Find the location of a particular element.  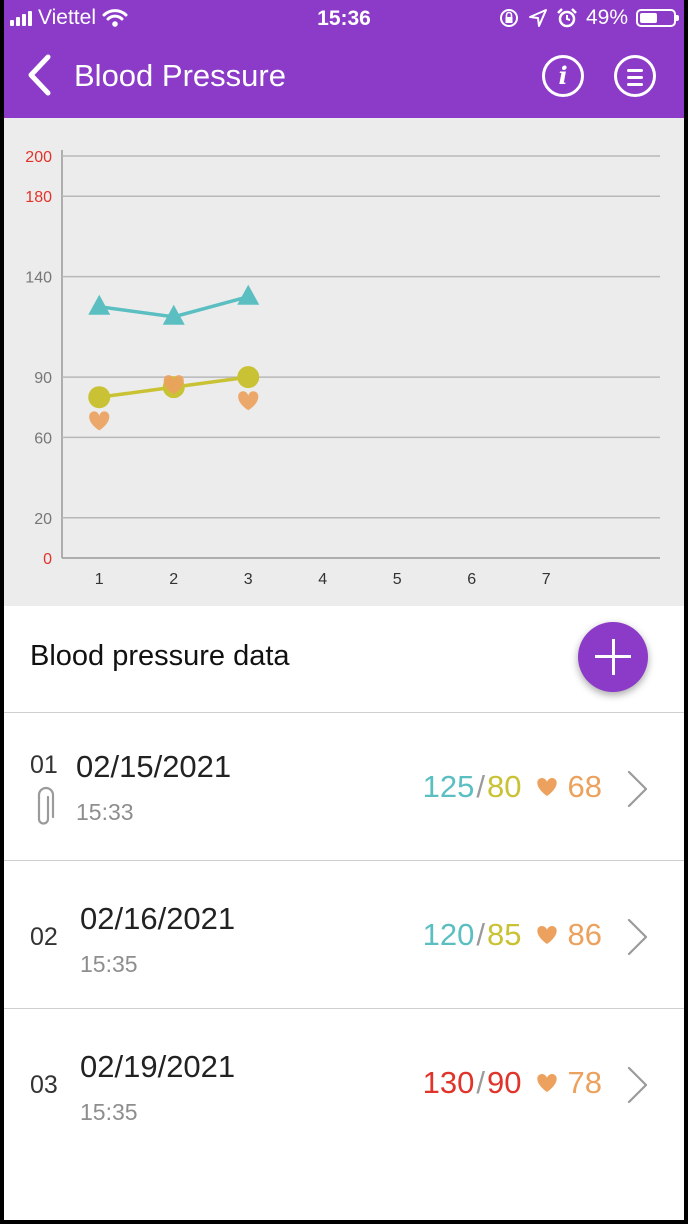

add-record-button is located at coordinates (613, 657).